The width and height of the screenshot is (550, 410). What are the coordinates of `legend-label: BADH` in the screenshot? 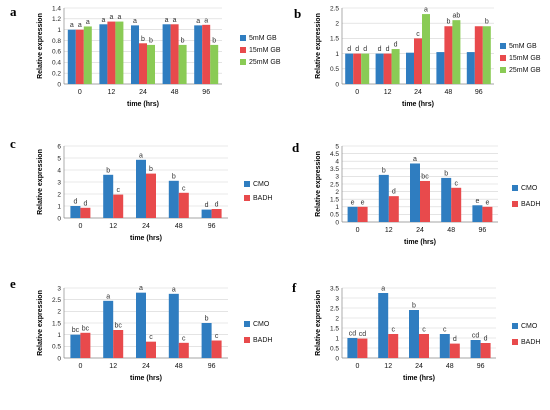 It's located at (530, 342).